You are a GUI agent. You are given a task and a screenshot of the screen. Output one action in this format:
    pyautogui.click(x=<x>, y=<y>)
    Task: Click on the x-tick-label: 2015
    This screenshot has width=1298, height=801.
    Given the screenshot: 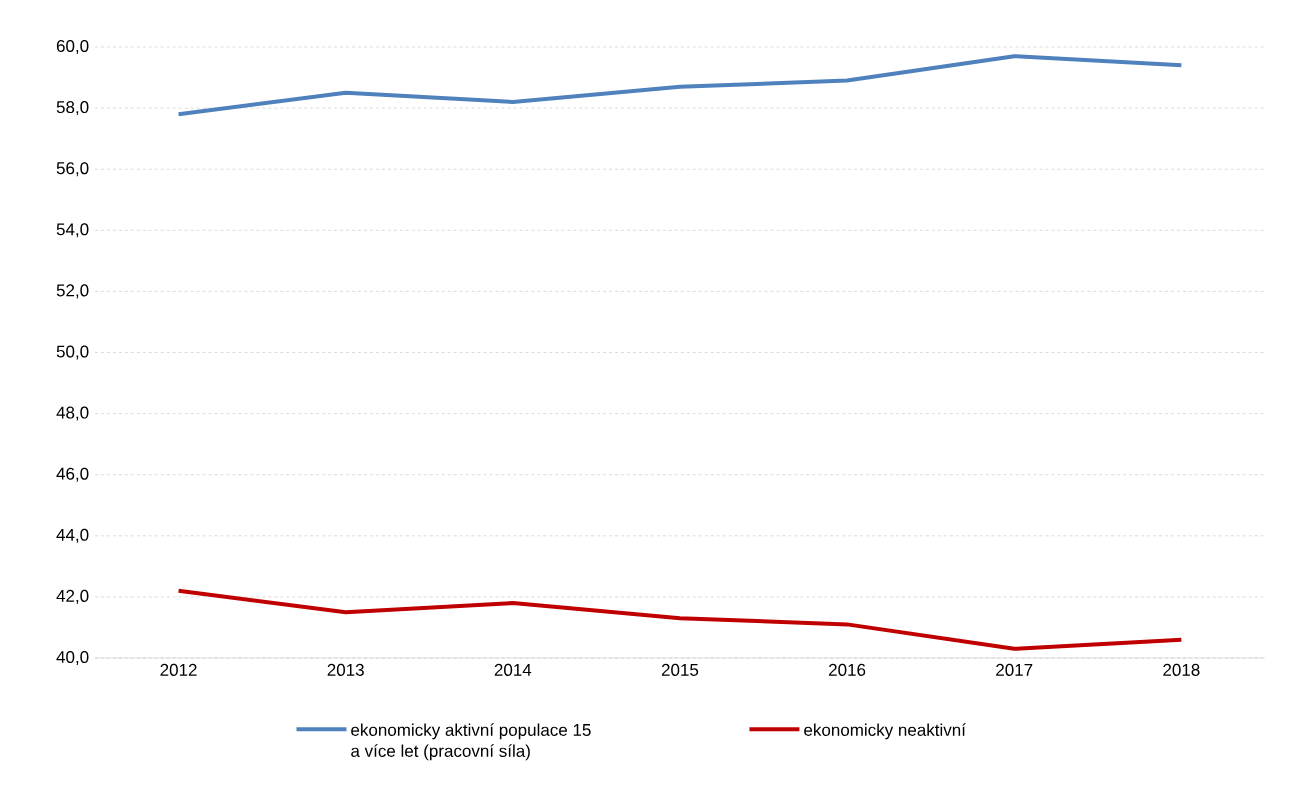 What is the action you would take?
    pyautogui.click(x=680, y=669)
    